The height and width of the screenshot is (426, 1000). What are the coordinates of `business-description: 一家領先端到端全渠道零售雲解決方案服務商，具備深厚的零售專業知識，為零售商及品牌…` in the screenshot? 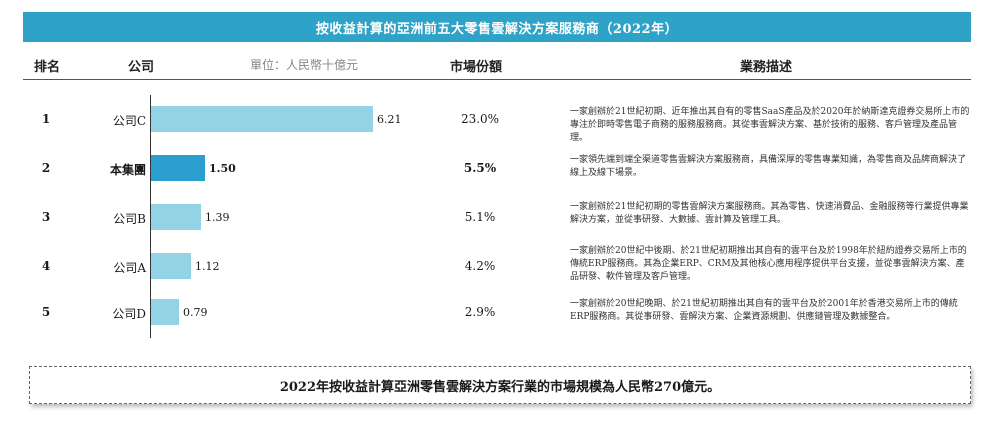 It's located at (768, 166).